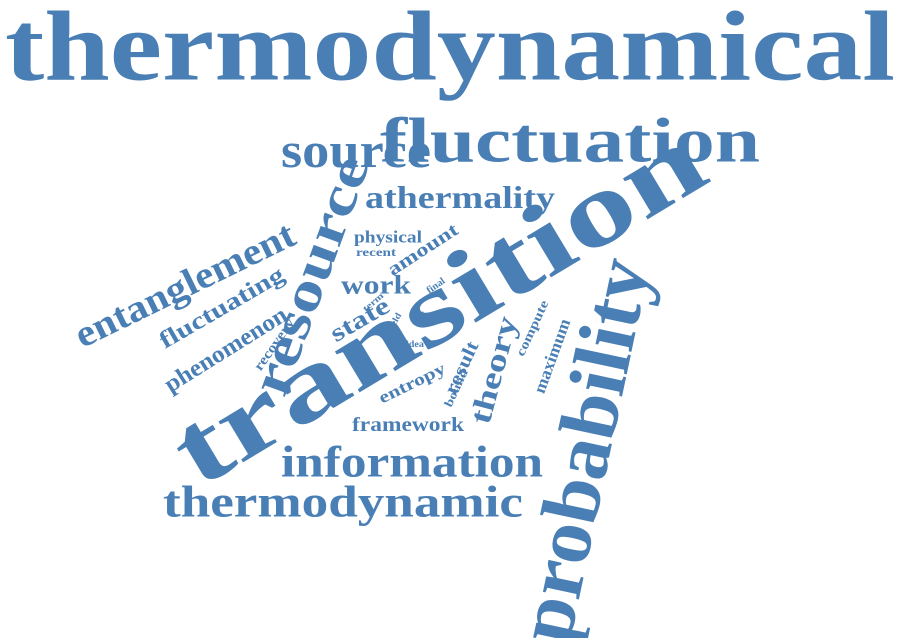 This screenshot has width=900, height=638. What do you see at coordinates (356, 150) in the screenshot?
I see `word-source: source` at bounding box center [356, 150].